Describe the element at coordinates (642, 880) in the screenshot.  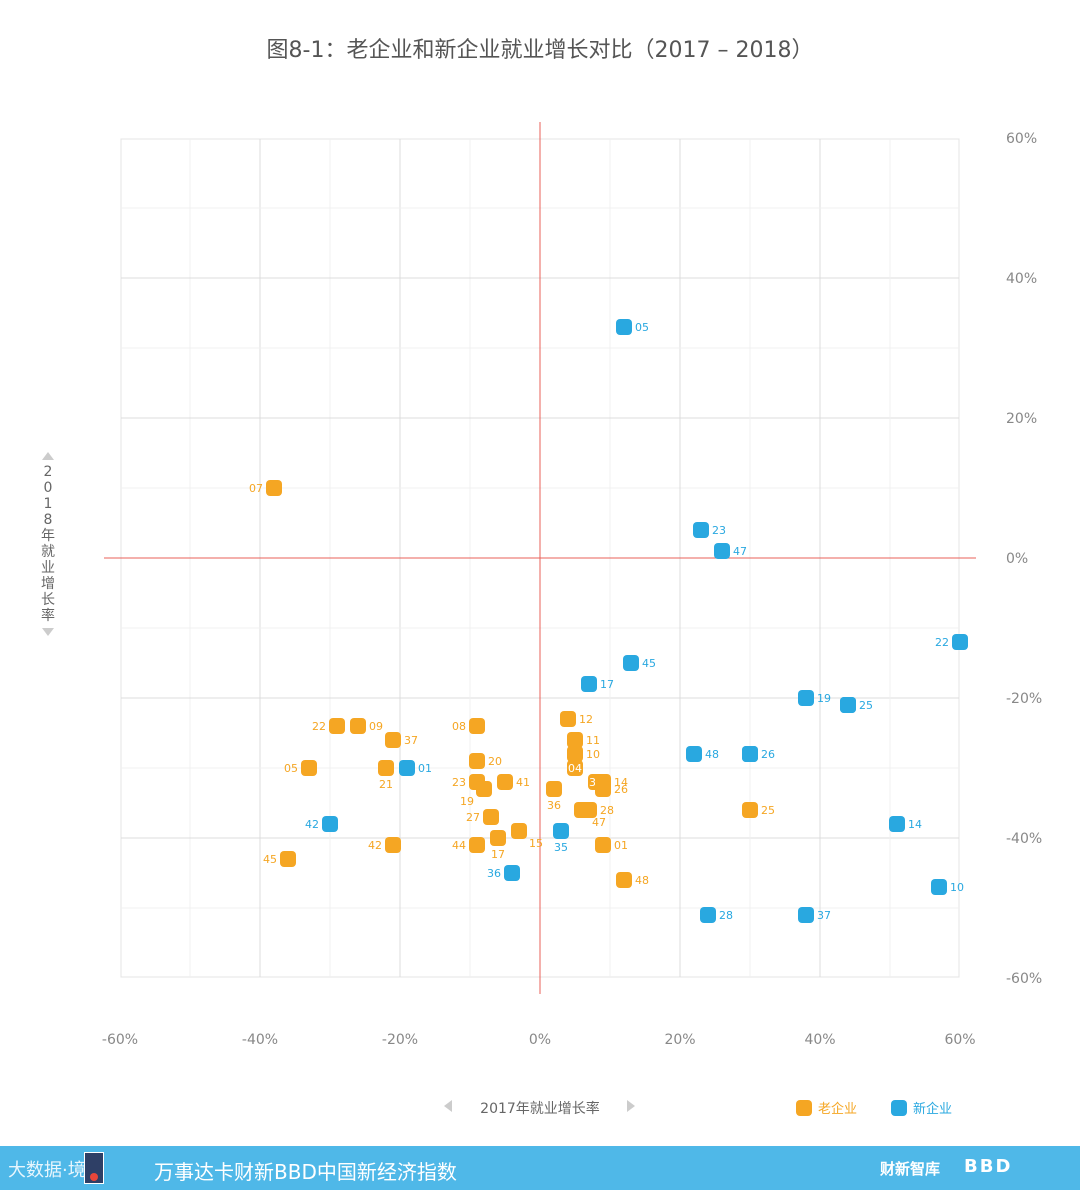
I see `data-point-label-old-48: 48` at that location.